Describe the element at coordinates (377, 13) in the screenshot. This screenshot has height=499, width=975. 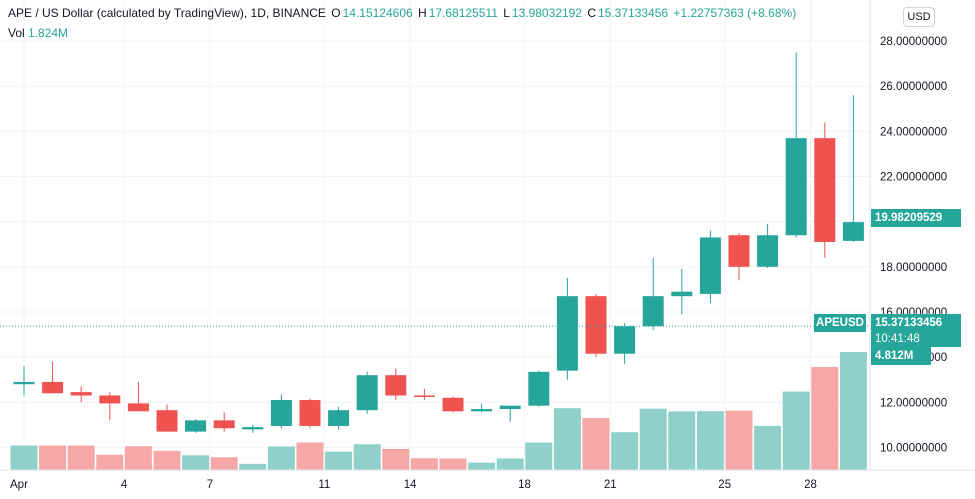
I see `open-value: 14.15124606` at that location.